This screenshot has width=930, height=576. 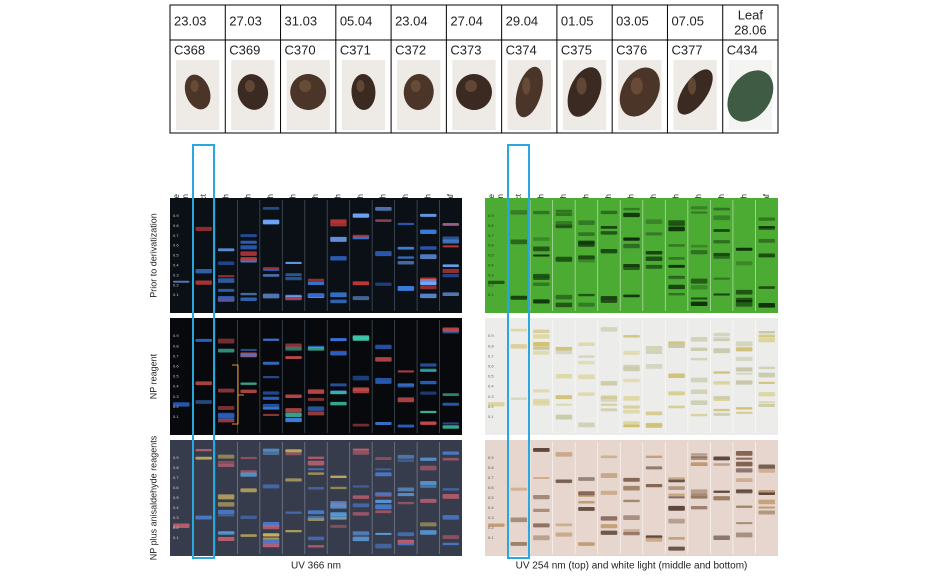 What do you see at coordinates (750, 29) in the screenshot?
I see `column-date: 28.06` at bounding box center [750, 29].